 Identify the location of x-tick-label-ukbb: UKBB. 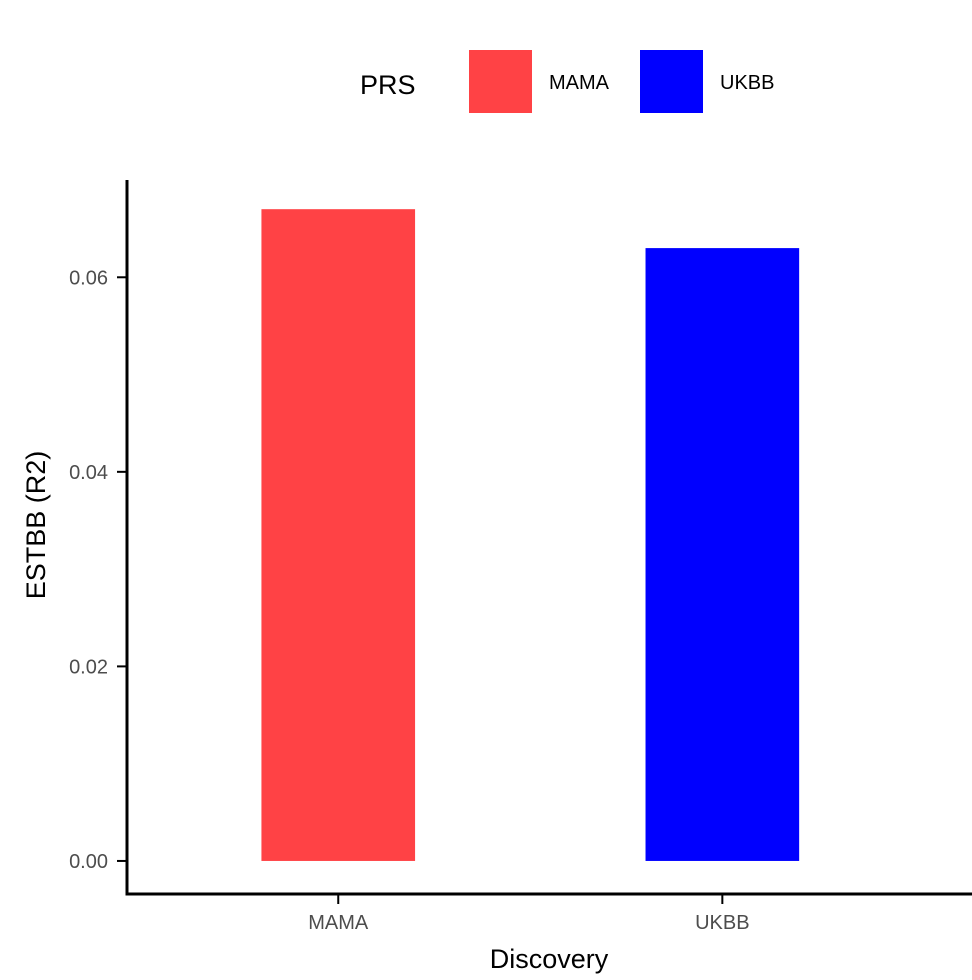
(722, 923).